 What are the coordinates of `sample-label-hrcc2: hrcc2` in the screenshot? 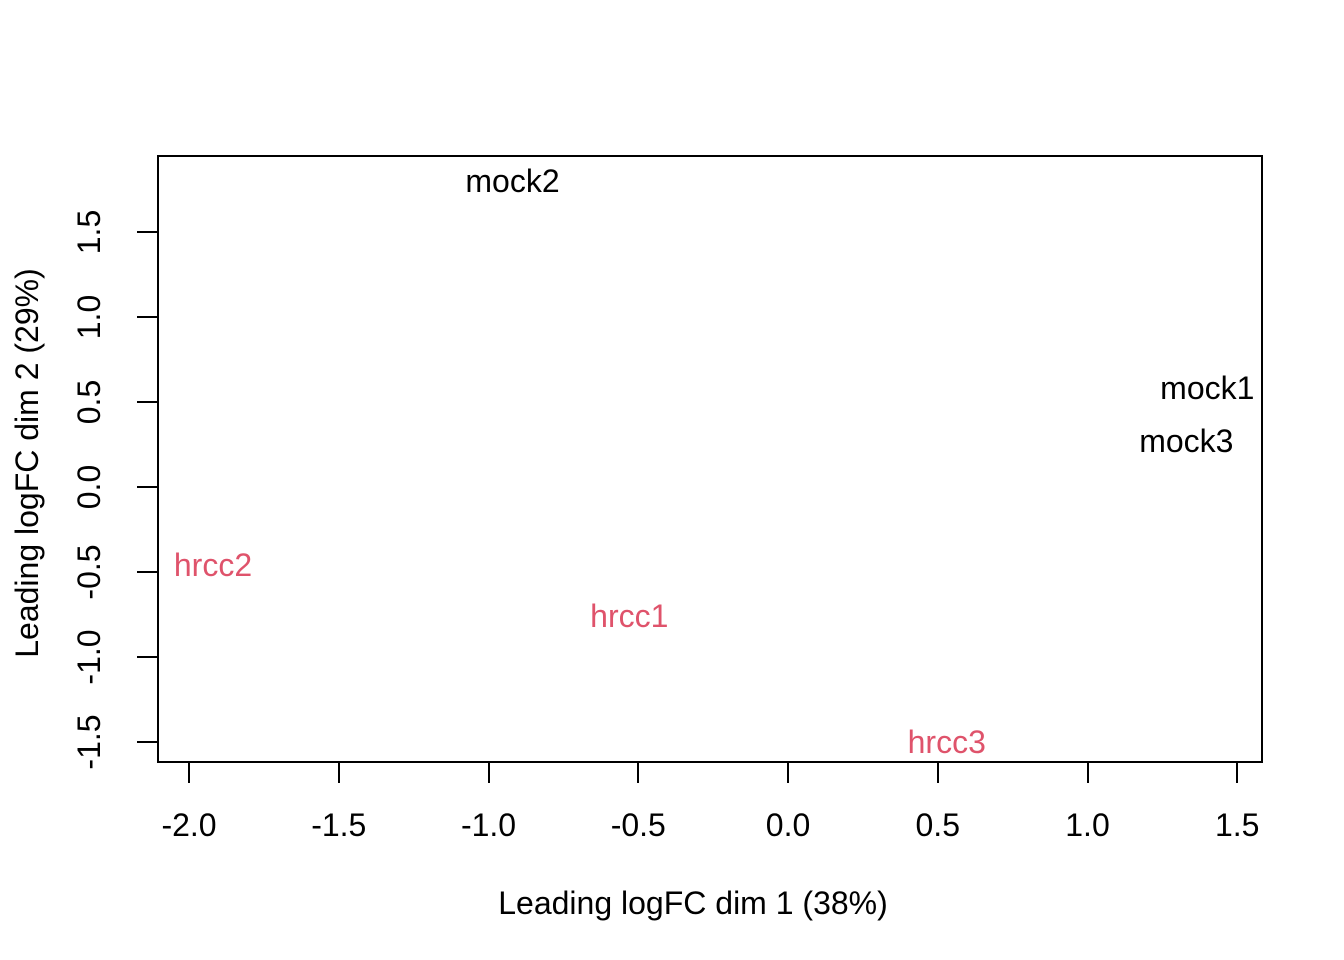 It's located at (213, 565).